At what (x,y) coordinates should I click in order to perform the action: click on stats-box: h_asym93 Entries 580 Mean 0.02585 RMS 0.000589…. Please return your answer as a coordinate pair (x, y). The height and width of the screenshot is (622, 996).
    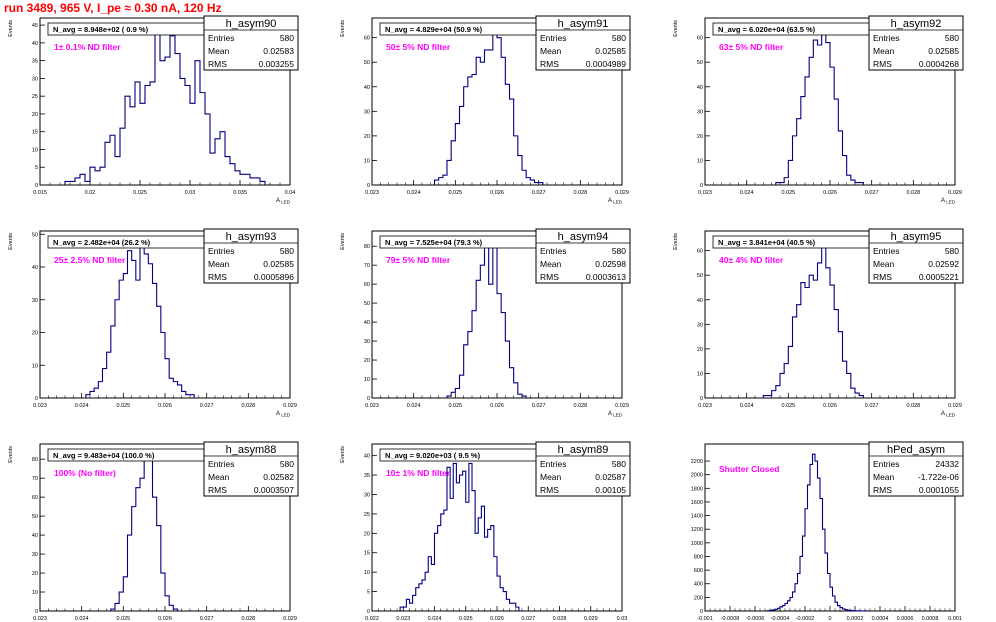
    Looking at the image, I should click on (251, 256).